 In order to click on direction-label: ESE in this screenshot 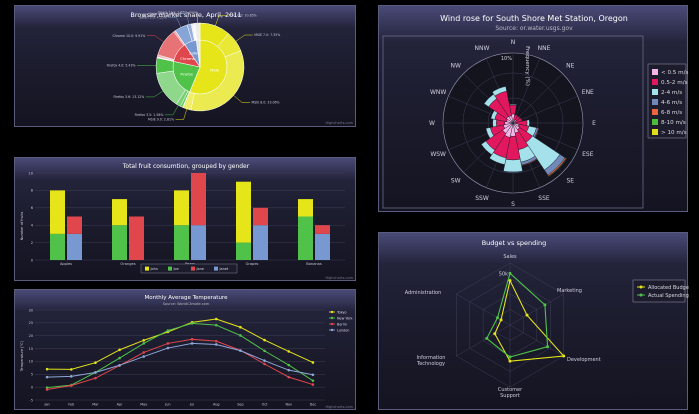, I will do `click(588, 154)`.